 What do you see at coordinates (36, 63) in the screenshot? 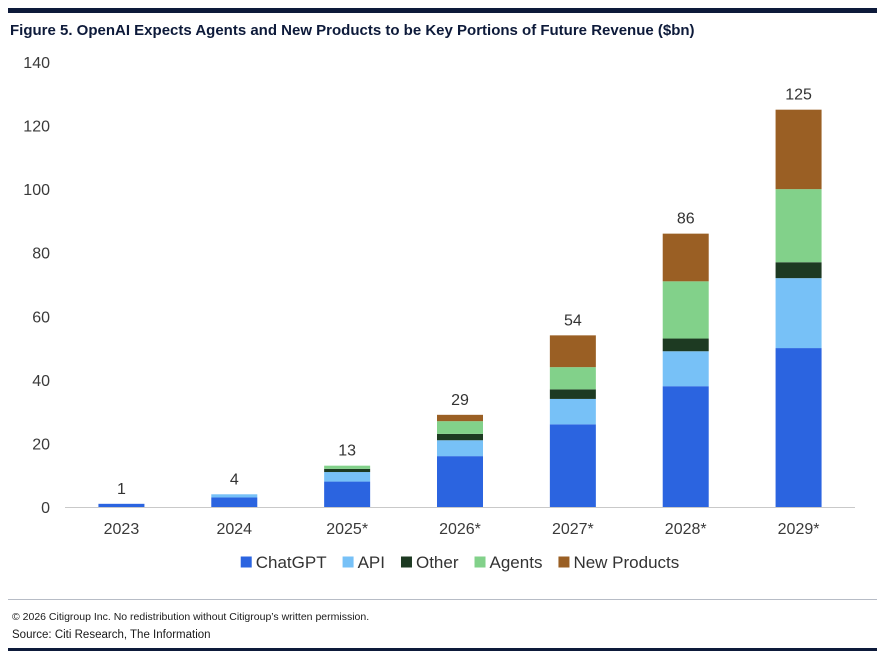
I see `y-tick-label: 140` at bounding box center [36, 63].